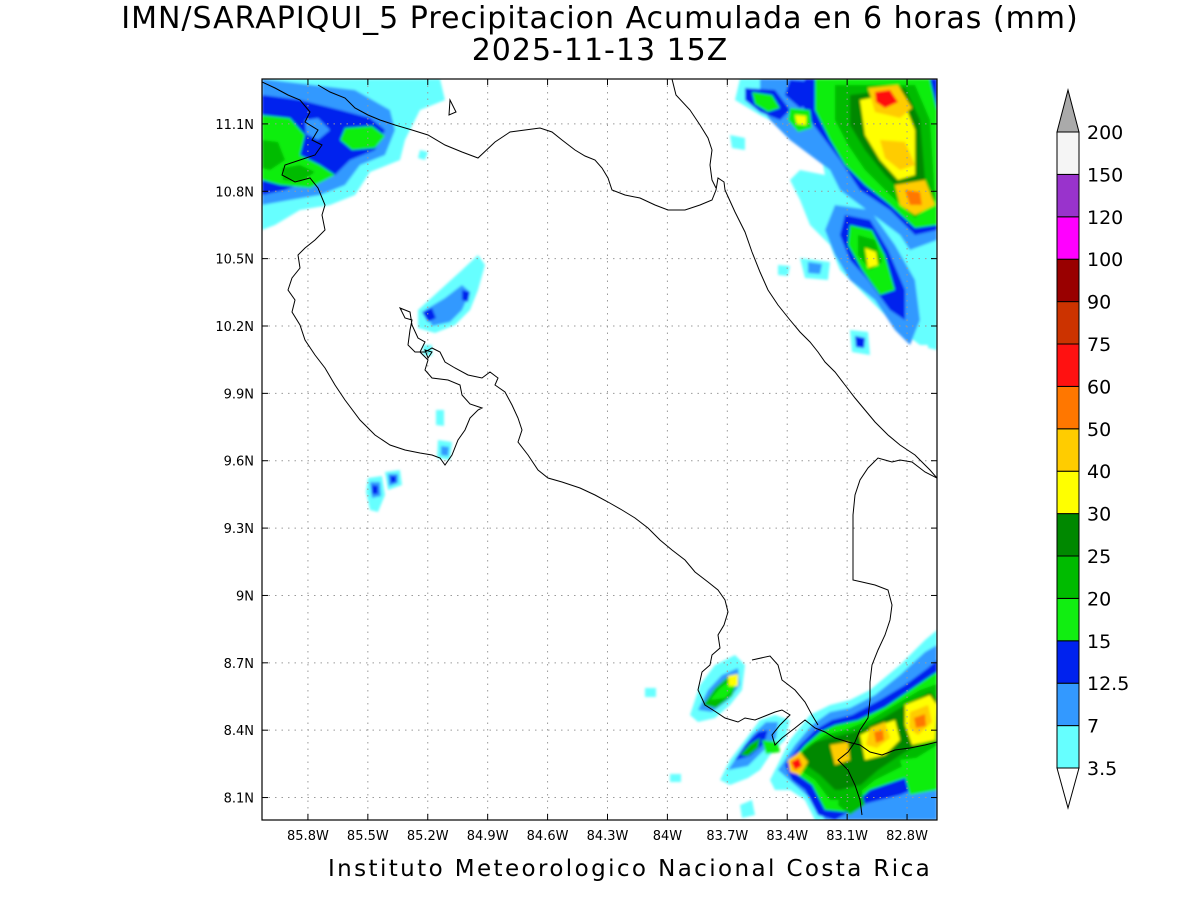  I want to click on colorbar-label: 200, so click(1105, 133).